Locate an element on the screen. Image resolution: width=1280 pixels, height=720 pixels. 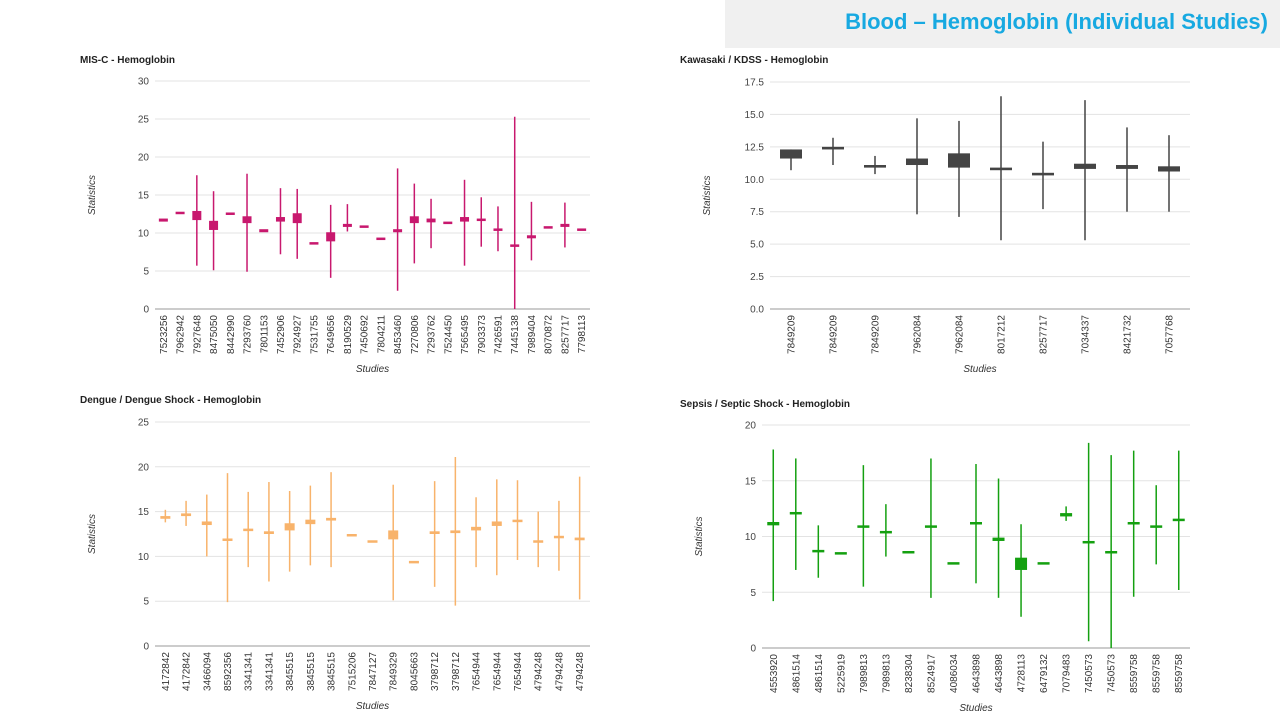
x-tick-label: 8045663 is located at coordinates (414, 671).